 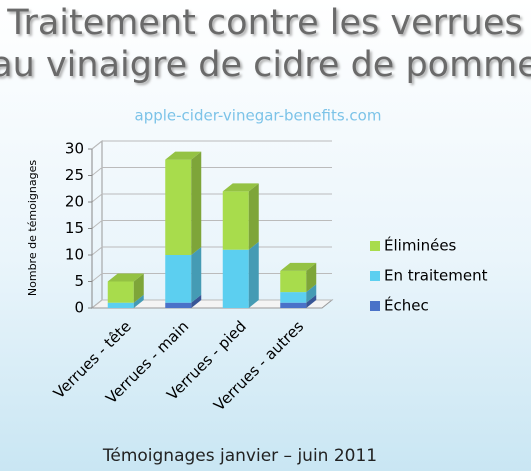 What do you see at coordinates (79, 308) in the screenshot?
I see `y-tick-label: 0` at bounding box center [79, 308].